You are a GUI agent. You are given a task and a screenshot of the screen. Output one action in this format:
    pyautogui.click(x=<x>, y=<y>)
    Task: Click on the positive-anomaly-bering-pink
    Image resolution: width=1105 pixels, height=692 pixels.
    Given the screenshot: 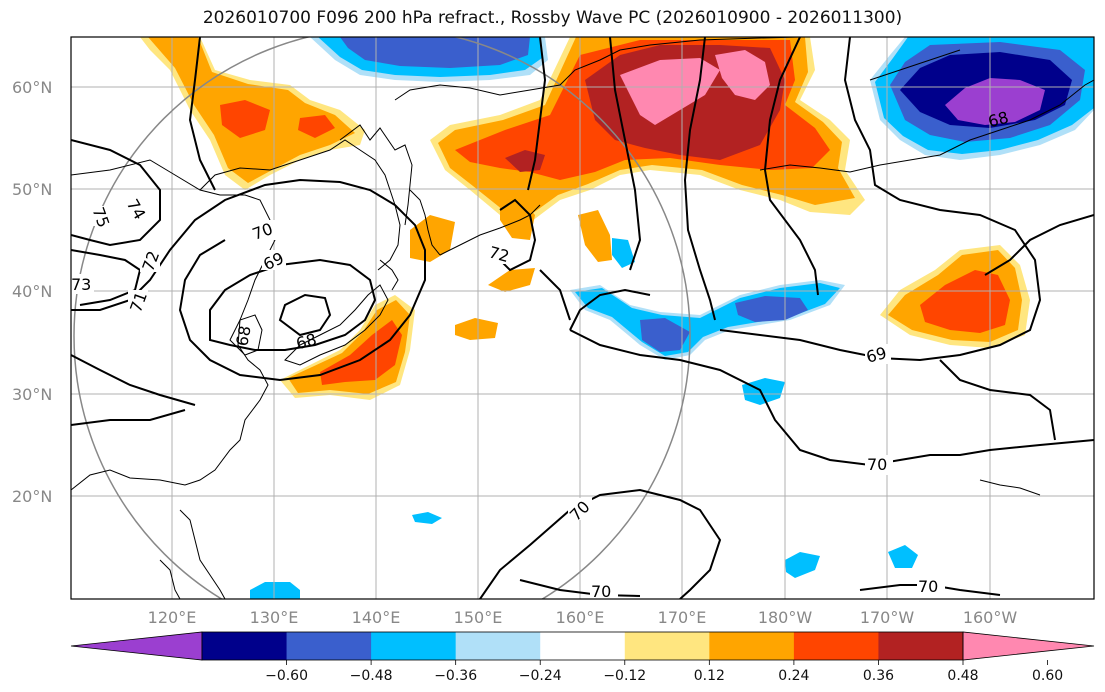 What is the action you would take?
    pyautogui.click(x=670, y=91)
    